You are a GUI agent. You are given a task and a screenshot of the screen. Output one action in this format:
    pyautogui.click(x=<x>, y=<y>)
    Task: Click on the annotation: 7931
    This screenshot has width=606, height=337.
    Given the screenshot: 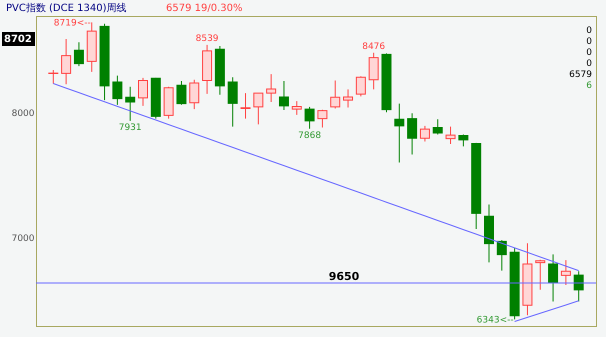 What is the action you would take?
    pyautogui.click(x=130, y=127)
    